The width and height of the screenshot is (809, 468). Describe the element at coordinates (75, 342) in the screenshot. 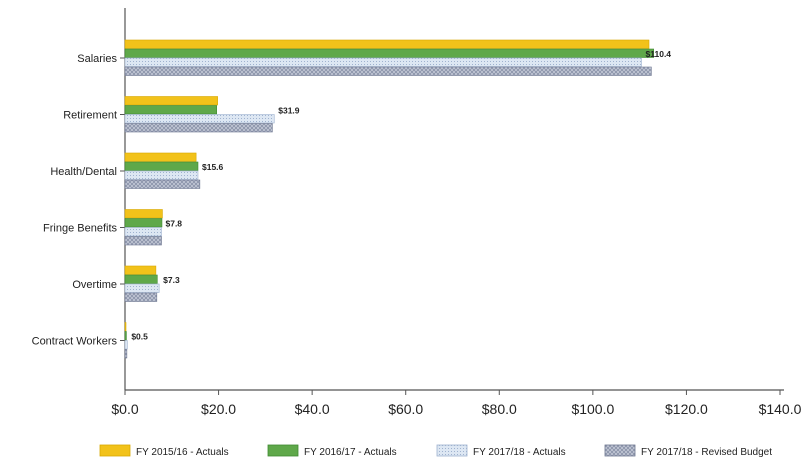

I see `category-label: Contract Workers` at that location.